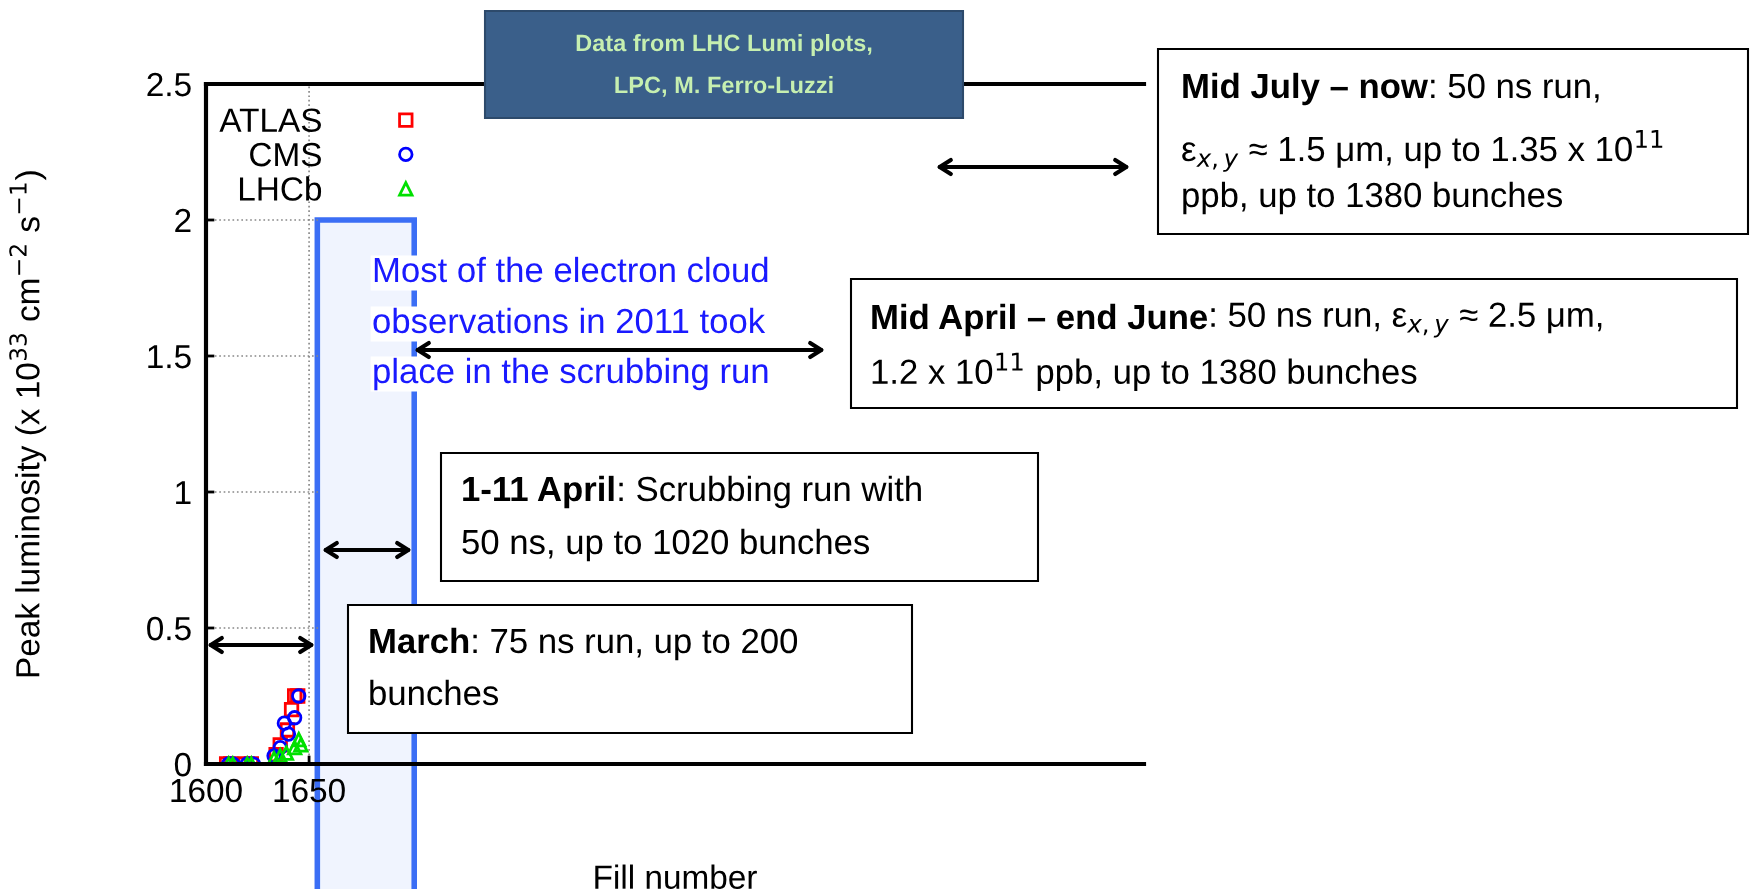 The width and height of the screenshot is (1750, 889). What do you see at coordinates (676, 876) in the screenshot?
I see `x-axis-title: Fill number` at bounding box center [676, 876].